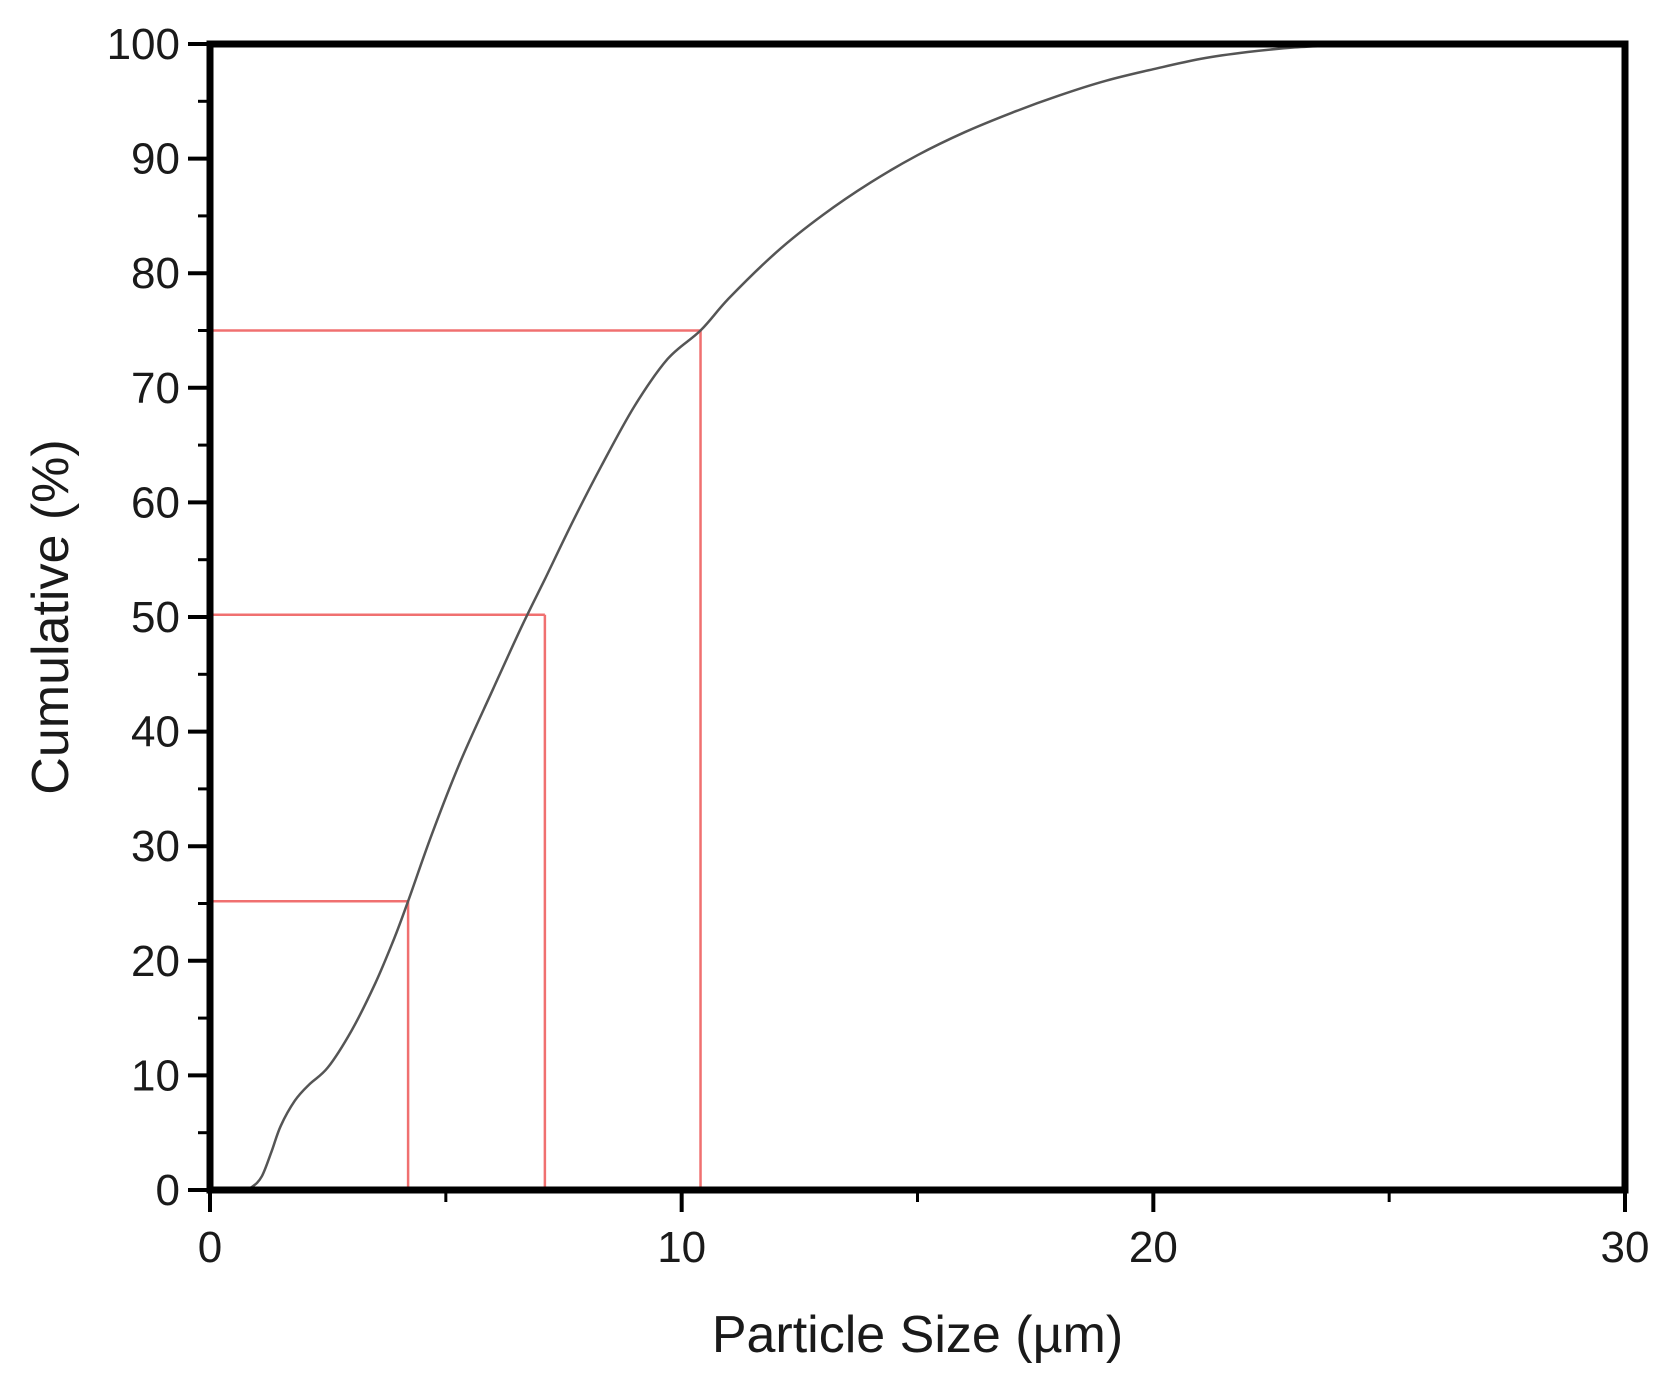 Image resolution: width=1669 pixels, height=1392 pixels. Describe the element at coordinates (917, 1335) in the screenshot. I see `x-axis-title: Particle Size (µm)` at that location.